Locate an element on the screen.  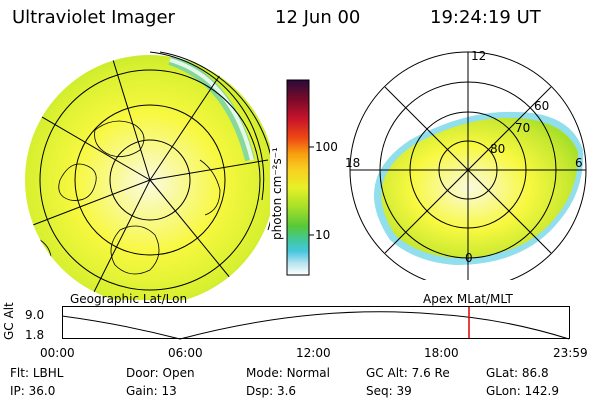
timeline-xtick-2359: 23:59 is located at coordinates (570, 353).